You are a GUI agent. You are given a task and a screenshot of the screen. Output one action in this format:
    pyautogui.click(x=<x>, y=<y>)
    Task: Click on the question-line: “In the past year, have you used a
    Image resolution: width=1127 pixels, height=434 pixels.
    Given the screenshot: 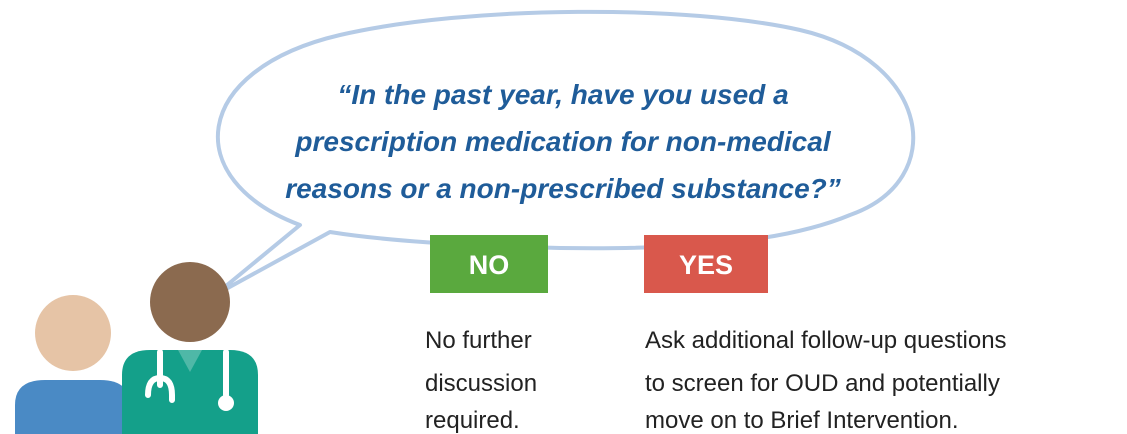 What is the action you would take?
    pyautogui.click(x=562, y=94)
    